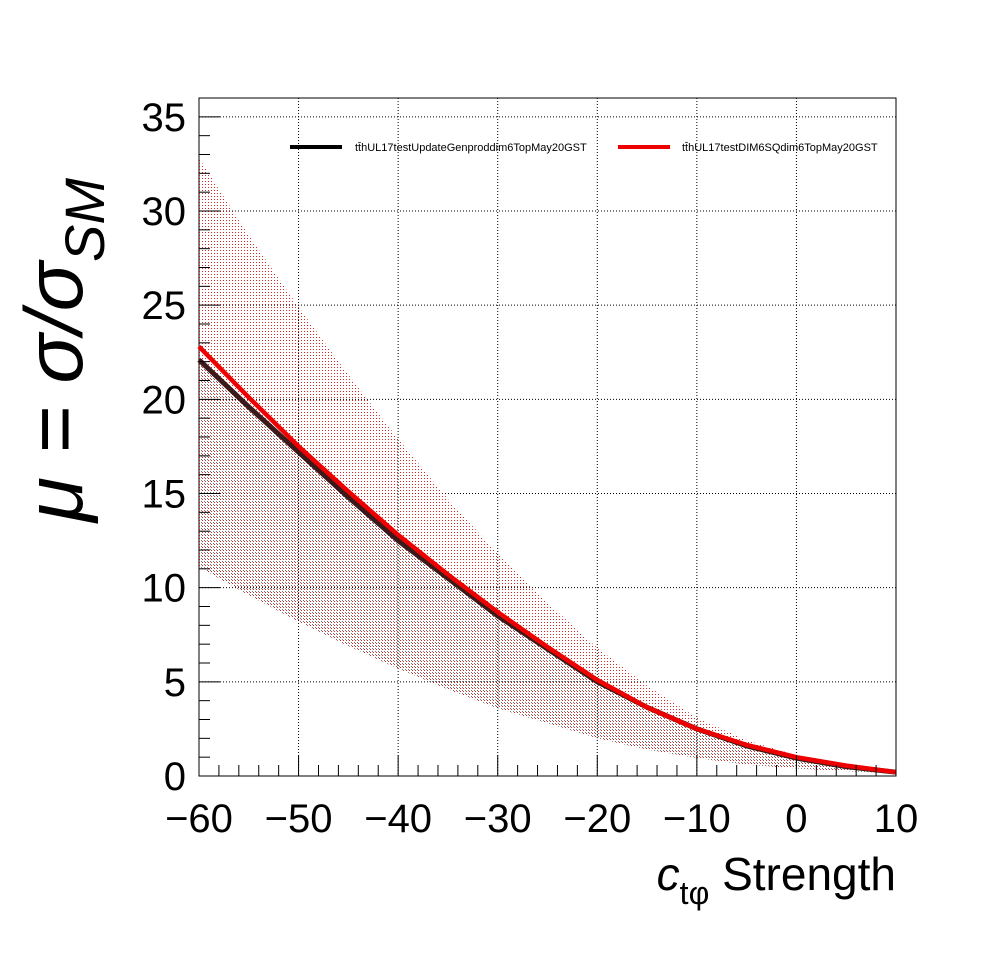  Describe the element at coordinates (896, 819) in the screenshot. I see `x-tick-label: 10` at that location.